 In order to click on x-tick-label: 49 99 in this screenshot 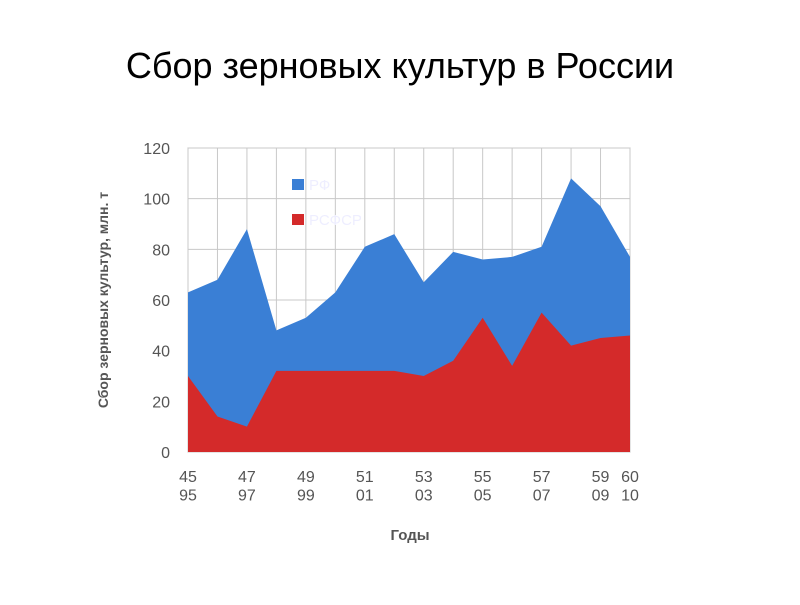, I will do `click(306, 486)`.